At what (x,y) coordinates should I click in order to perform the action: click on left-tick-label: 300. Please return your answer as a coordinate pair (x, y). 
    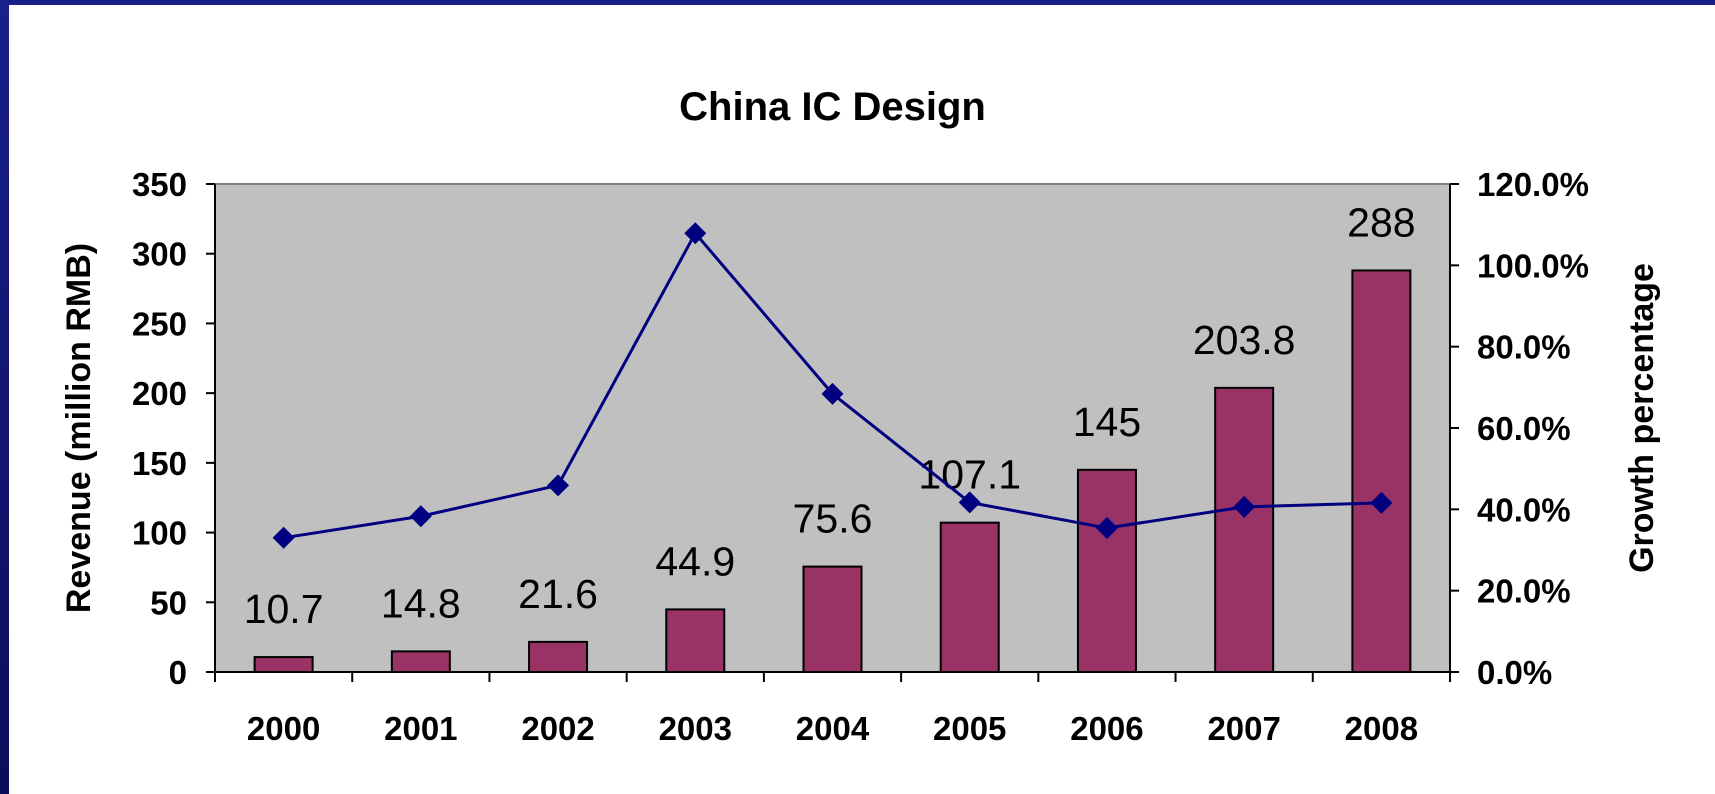
    Looking at the image, I should click on (159, 254).